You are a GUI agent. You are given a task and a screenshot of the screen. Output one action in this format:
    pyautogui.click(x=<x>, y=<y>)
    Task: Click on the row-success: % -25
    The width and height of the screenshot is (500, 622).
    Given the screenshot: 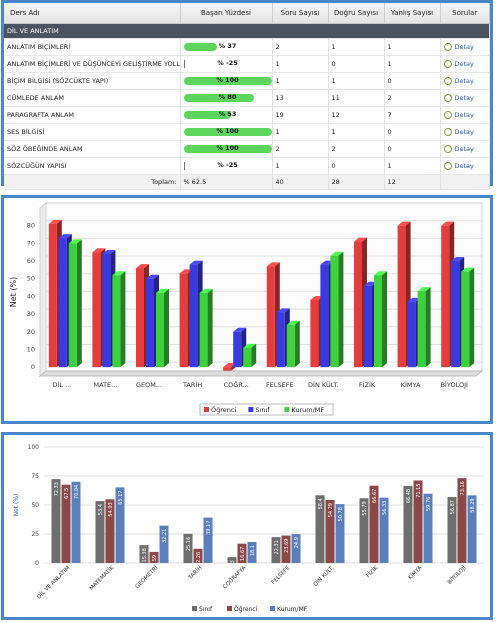 What is the action you would take?
    pyautogui.click(x=226, y=166)
    